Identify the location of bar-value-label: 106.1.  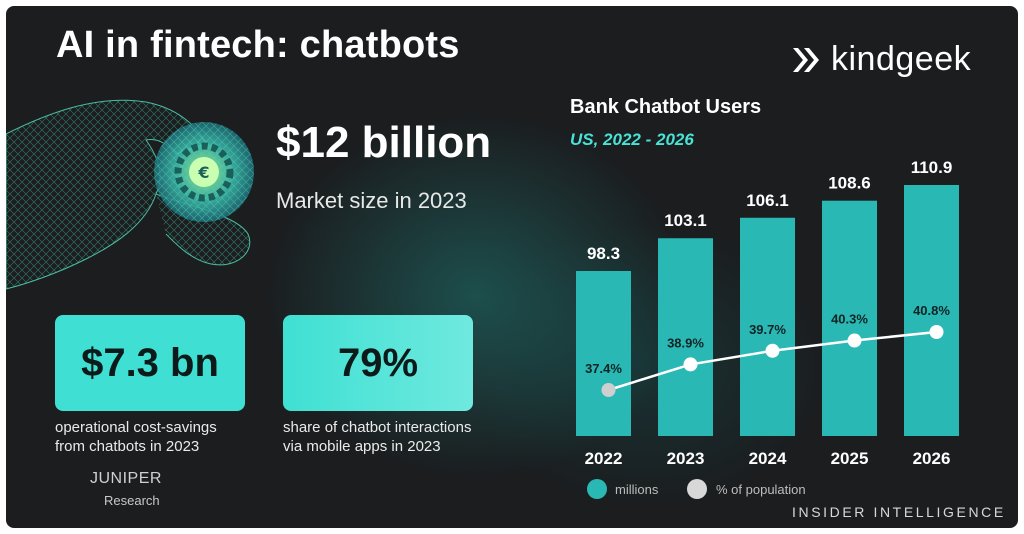
(767, 200).